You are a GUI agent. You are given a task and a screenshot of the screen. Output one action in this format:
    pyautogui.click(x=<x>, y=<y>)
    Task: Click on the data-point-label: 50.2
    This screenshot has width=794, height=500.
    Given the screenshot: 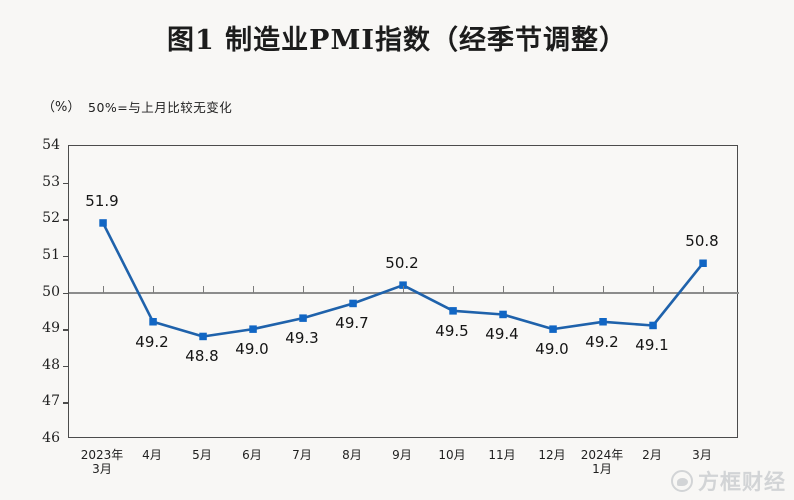 What is the action you would take?
    pyautogui.click(x=402, y=263)
    